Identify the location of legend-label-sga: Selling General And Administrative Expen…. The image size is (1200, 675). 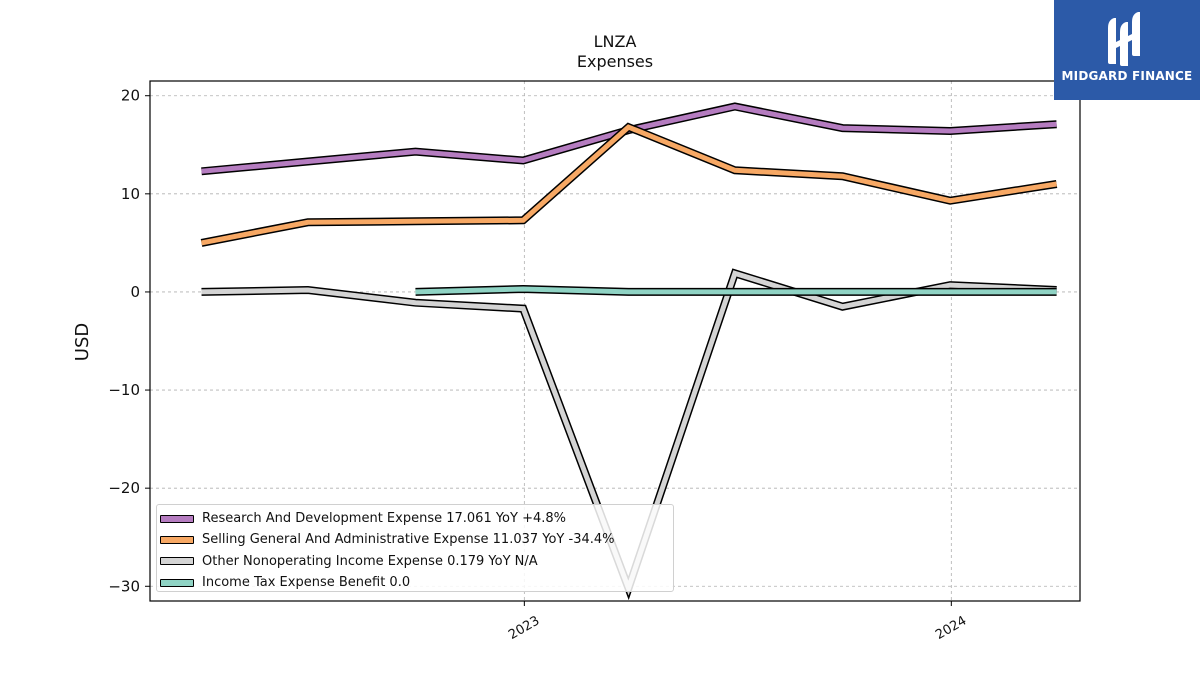
(408, 540).